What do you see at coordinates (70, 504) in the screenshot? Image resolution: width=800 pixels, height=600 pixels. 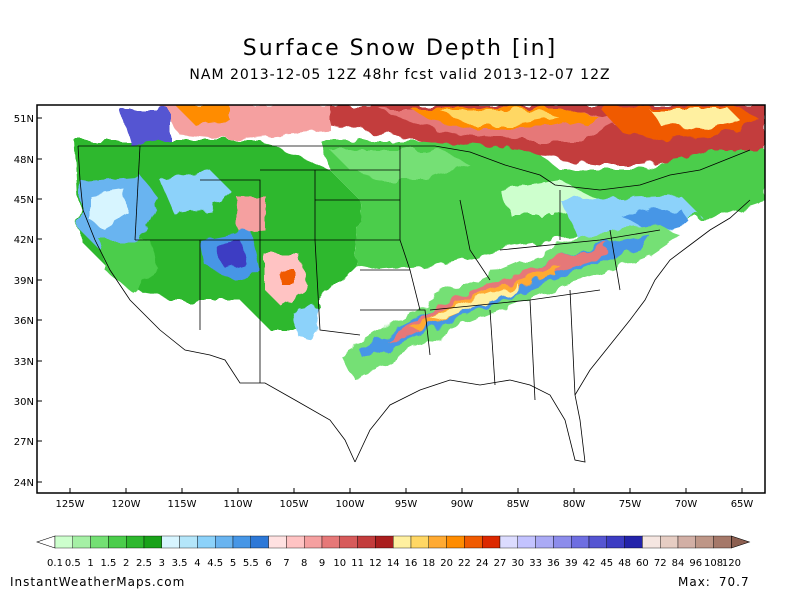 I see `lon-label: 125W` at bounding box center [70, 504].